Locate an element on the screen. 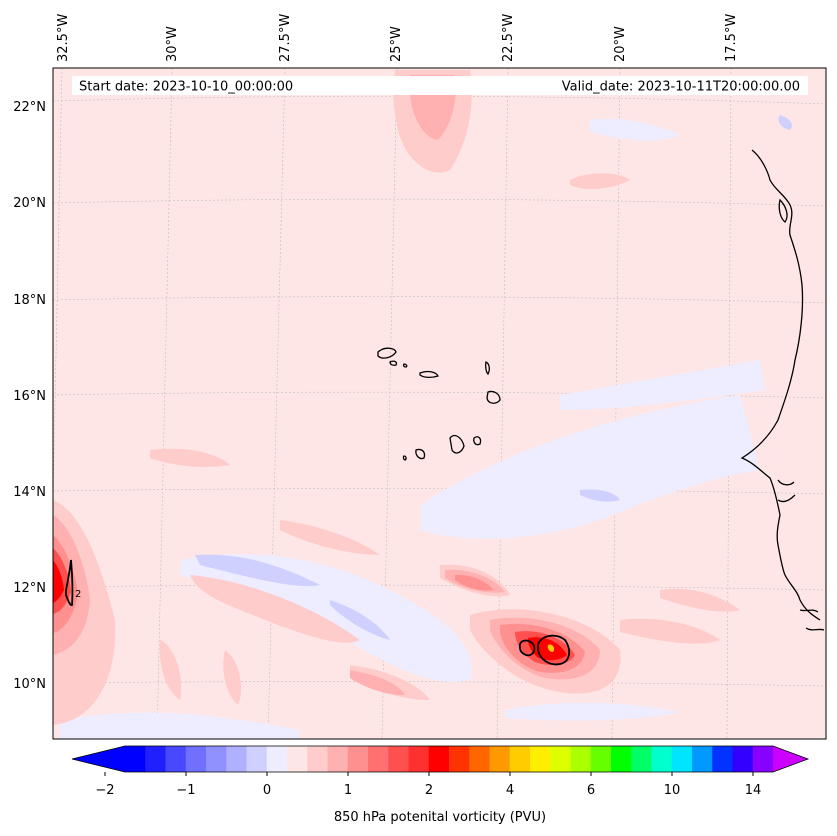 The height and width of the screenshot is (836, 837). lon-label: 22.5°W is located at coordinates (508, 38).